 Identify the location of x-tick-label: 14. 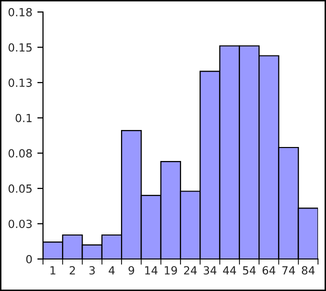
(151, 270).